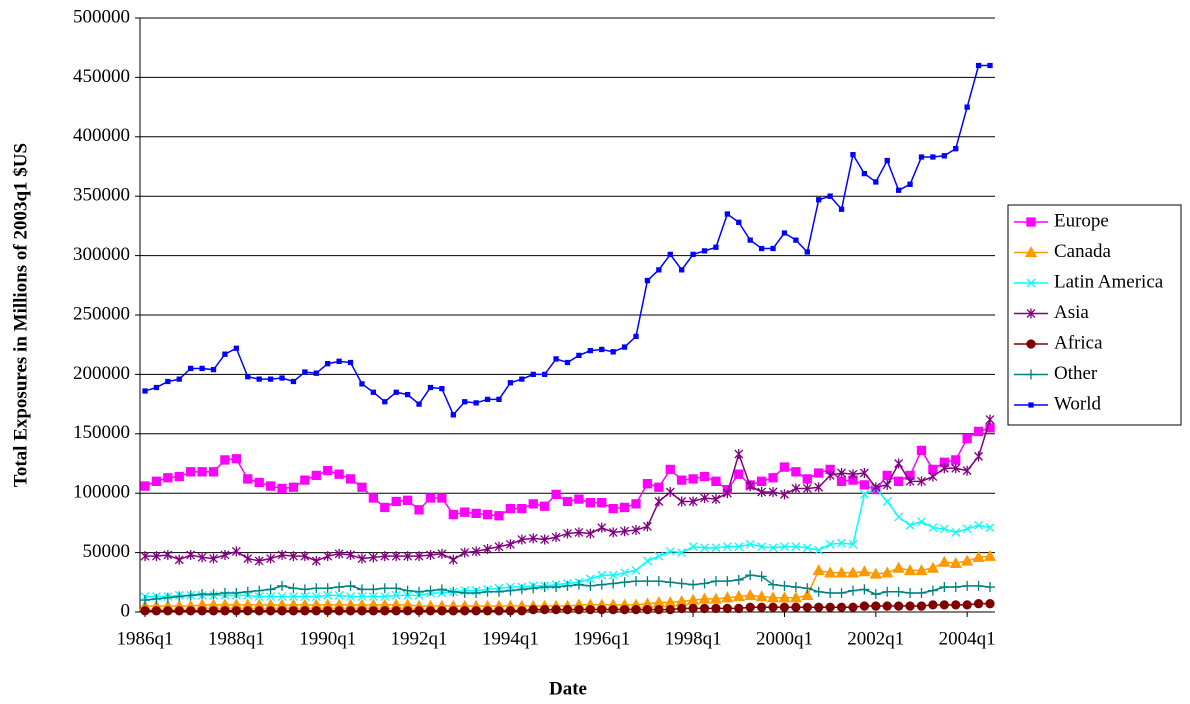  Describe the element at coordinates (419, 638) in the screenshot. I see `x-tick-label: 1992q1` at that location.